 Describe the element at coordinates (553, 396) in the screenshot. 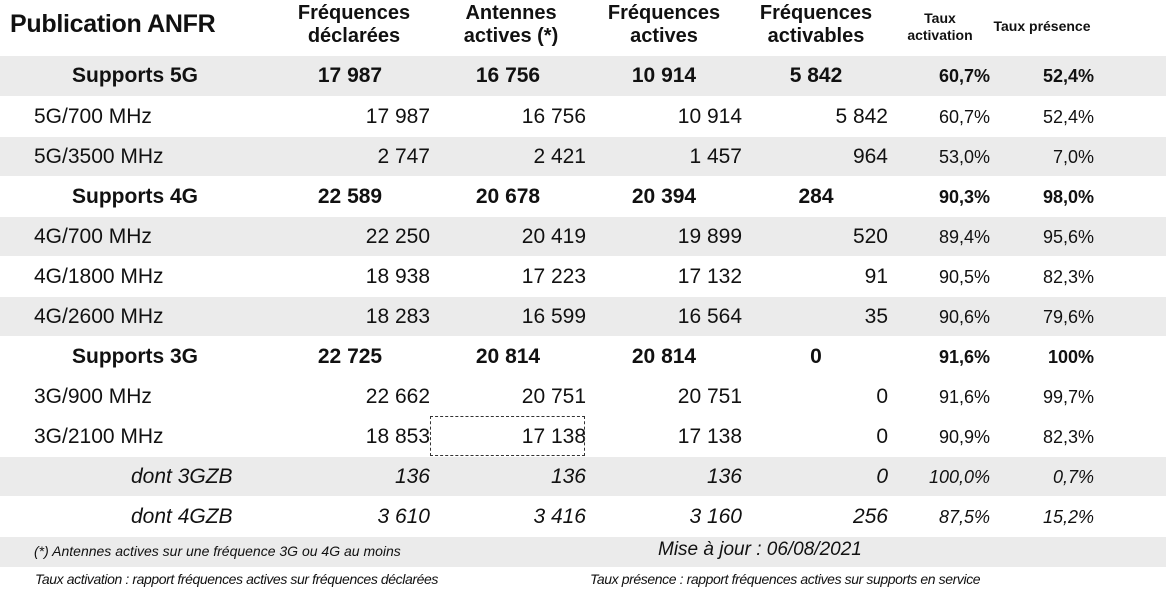

I see `cell-v2: 20 751` at that location.